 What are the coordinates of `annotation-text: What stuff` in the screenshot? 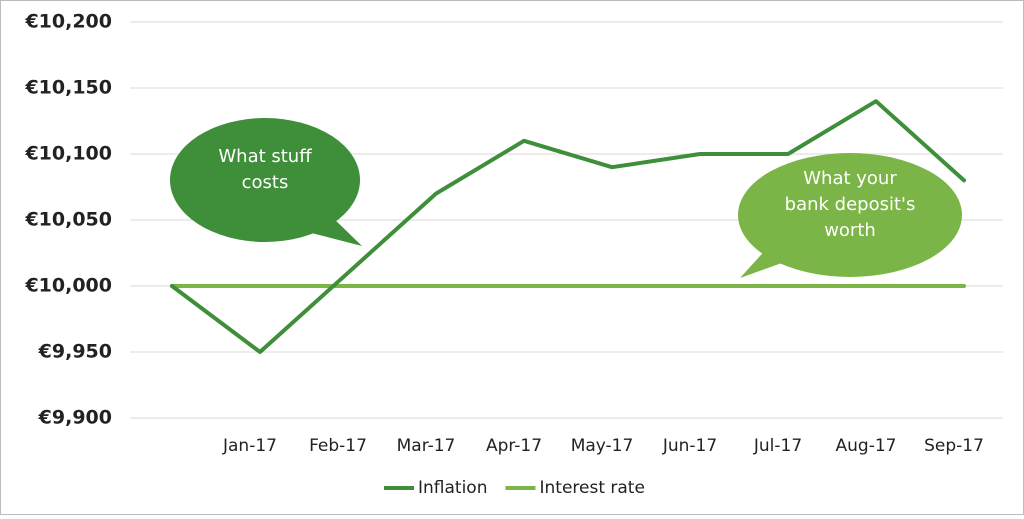 It's located at (265, 156).